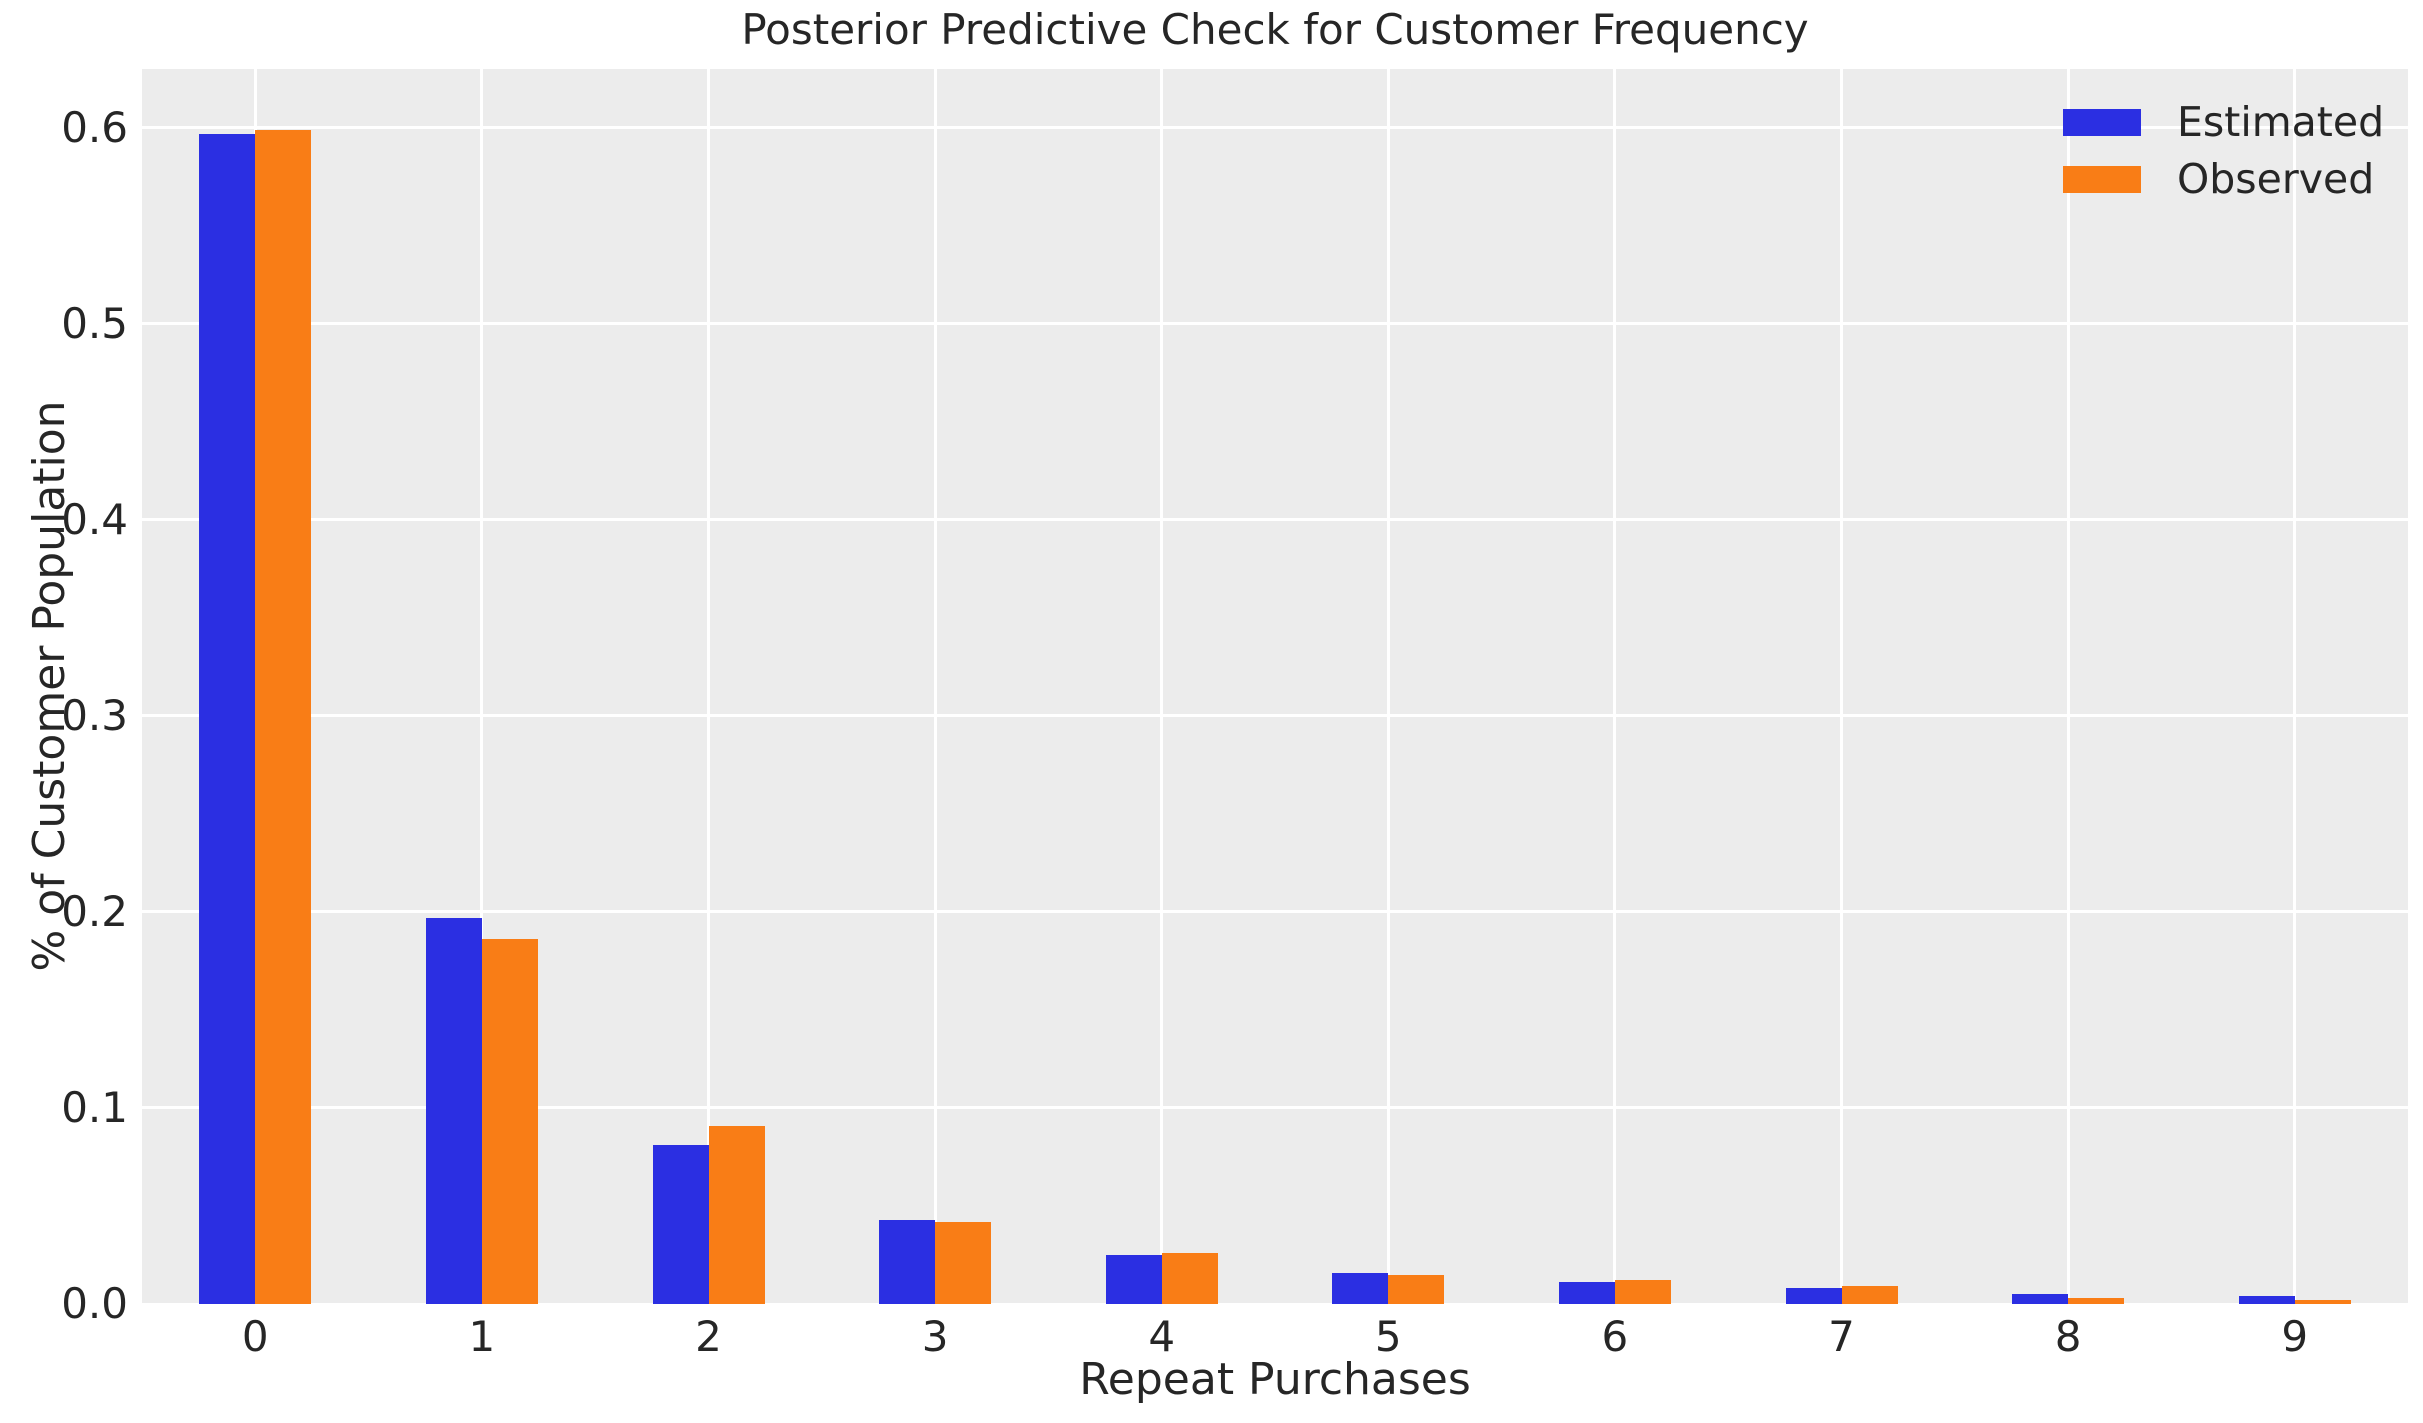 This screenshot has height=1423, width=2423. Describe the element at coordinates (2102, 122) in the screenshot. I see `legend-swatch-estimated` at that location.